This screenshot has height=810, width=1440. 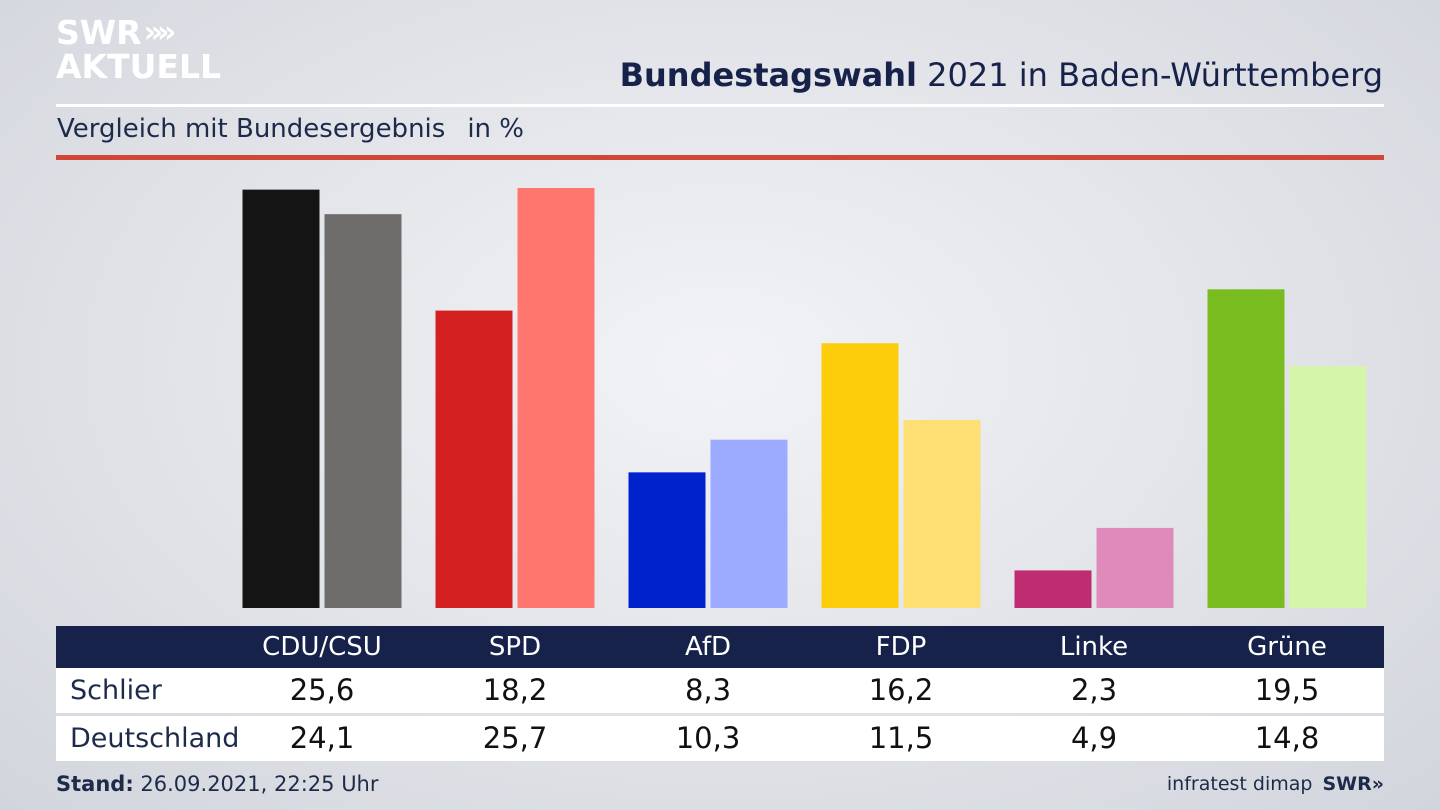 I want to click on value-deutschland-fdp: 11,5, so click(x=901, y=738).